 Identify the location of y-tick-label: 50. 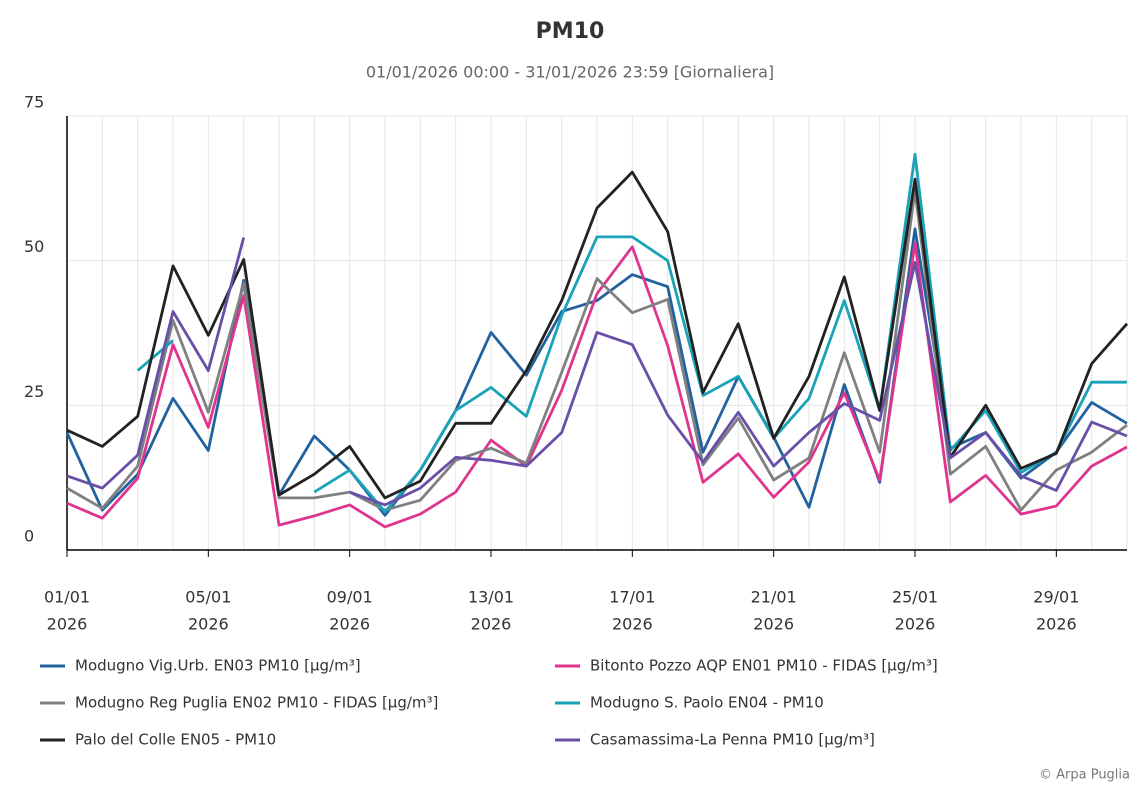
(34, 246).